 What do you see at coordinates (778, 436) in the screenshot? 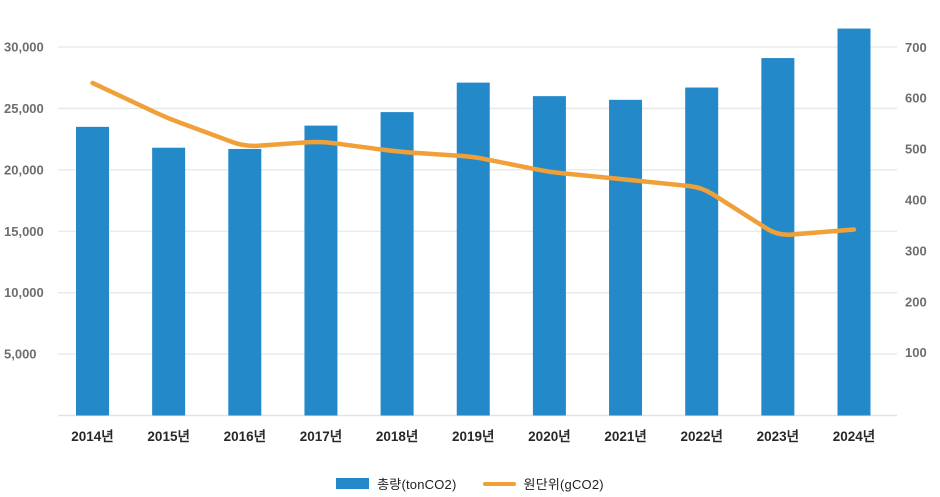
I see `x-axis-label-2023년: 2023년` at bounding box center [778, 436].